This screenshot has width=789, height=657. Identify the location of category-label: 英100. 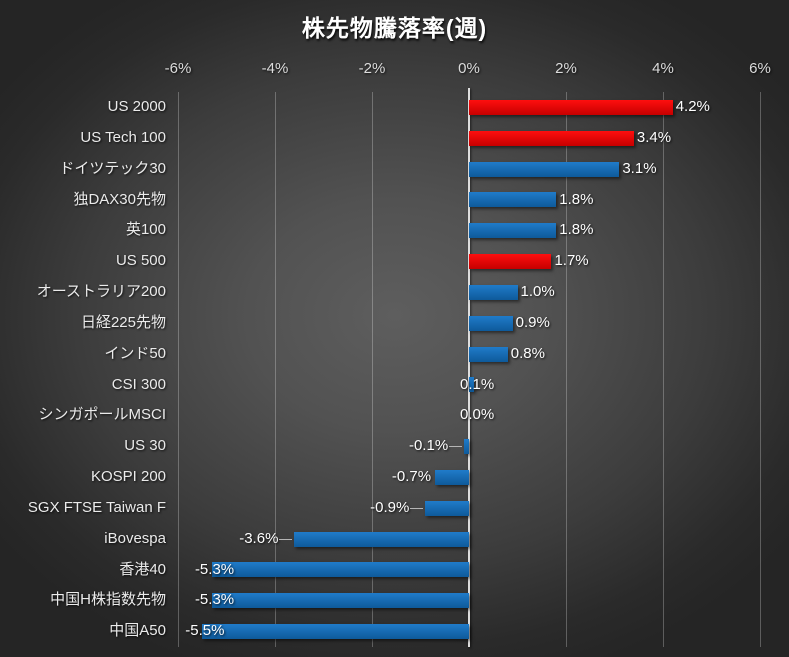
(145, 230).